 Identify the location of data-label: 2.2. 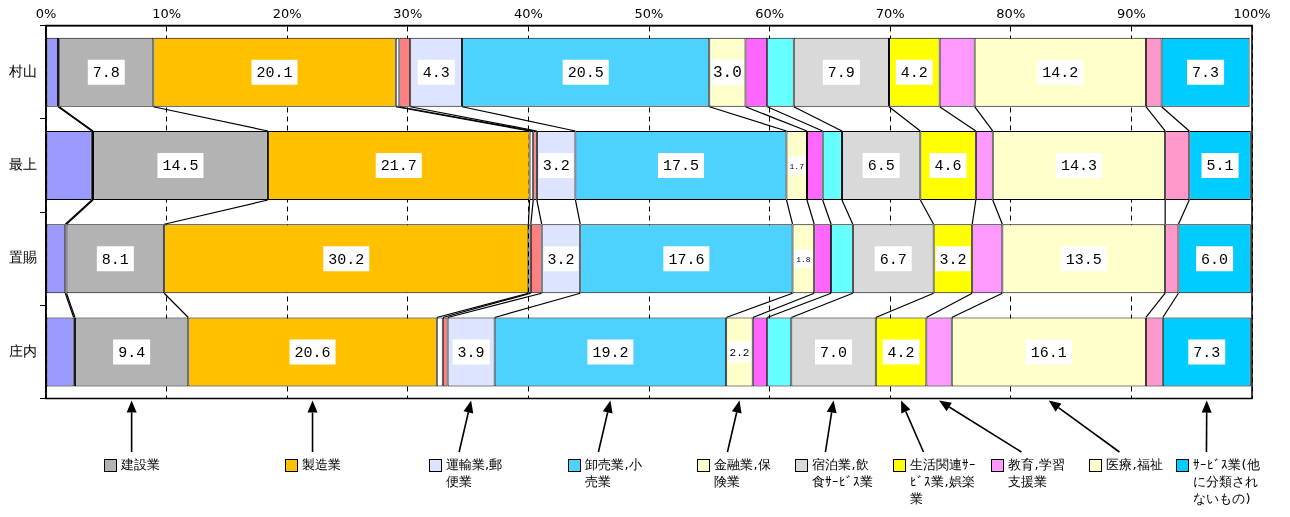
(739, 352).